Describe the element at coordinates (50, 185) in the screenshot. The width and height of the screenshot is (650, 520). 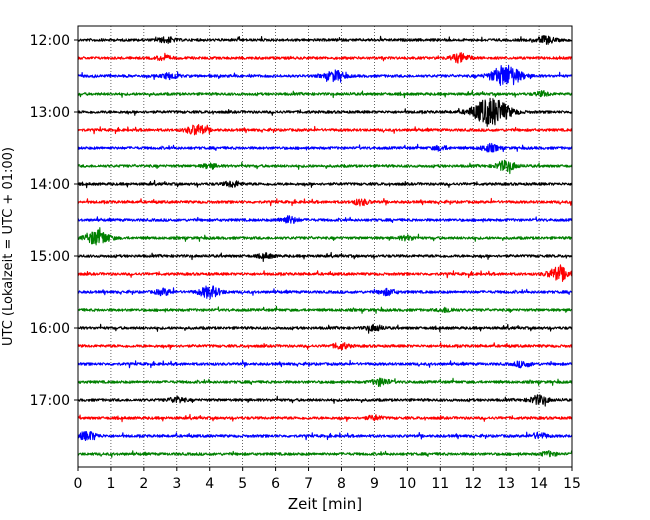
I see `y-tick-label: 14:00` at that location.